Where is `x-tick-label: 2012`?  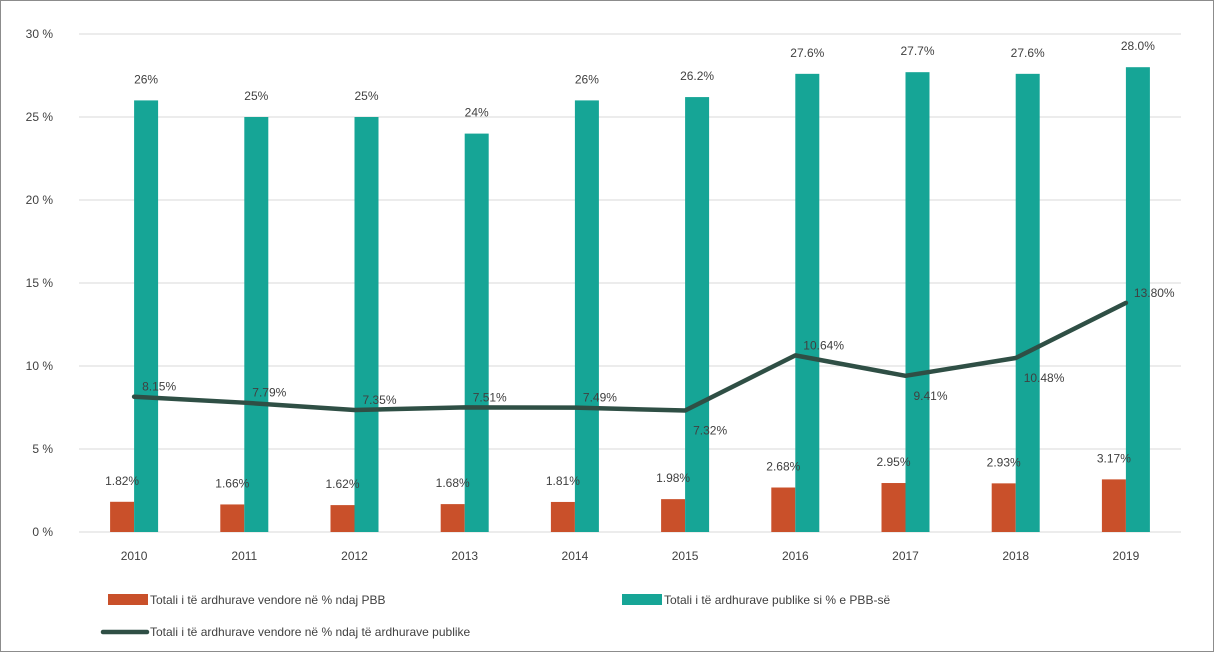
x-tick-label: 2012 is located at coordinates (354, 556).